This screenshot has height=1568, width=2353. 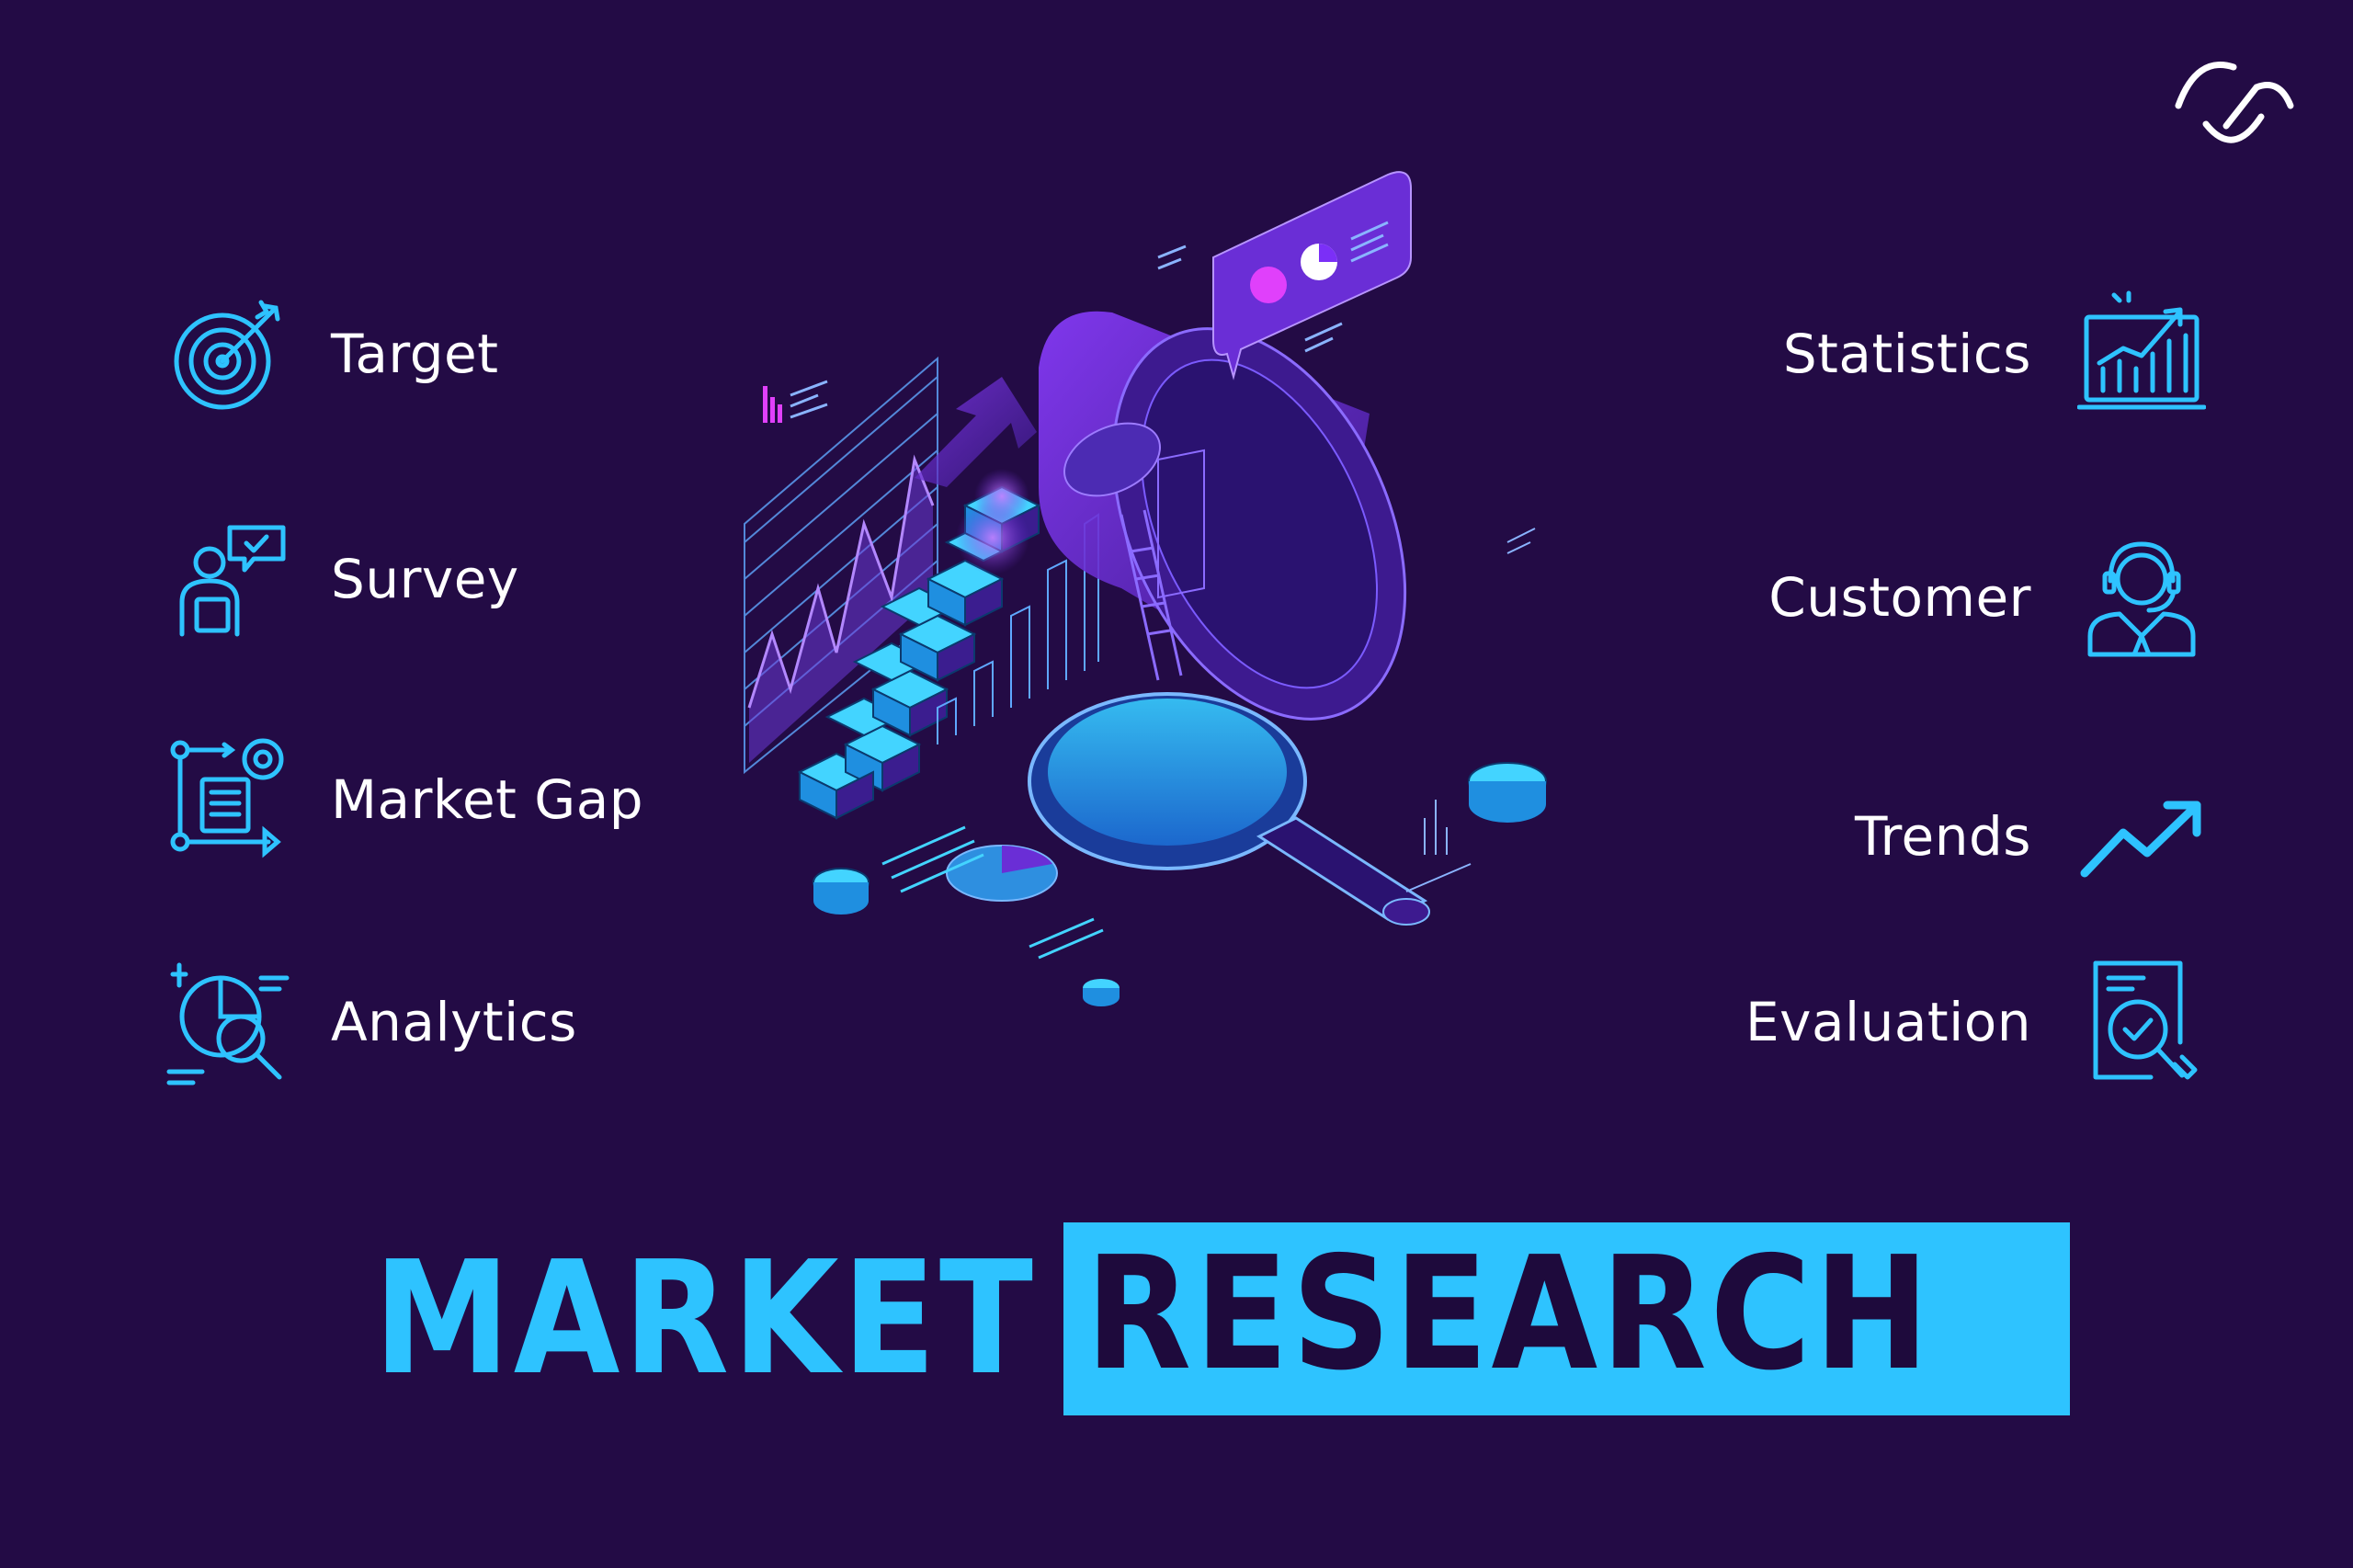 I want to click on survey-person-chat-icon, so click(x=229, y=579).